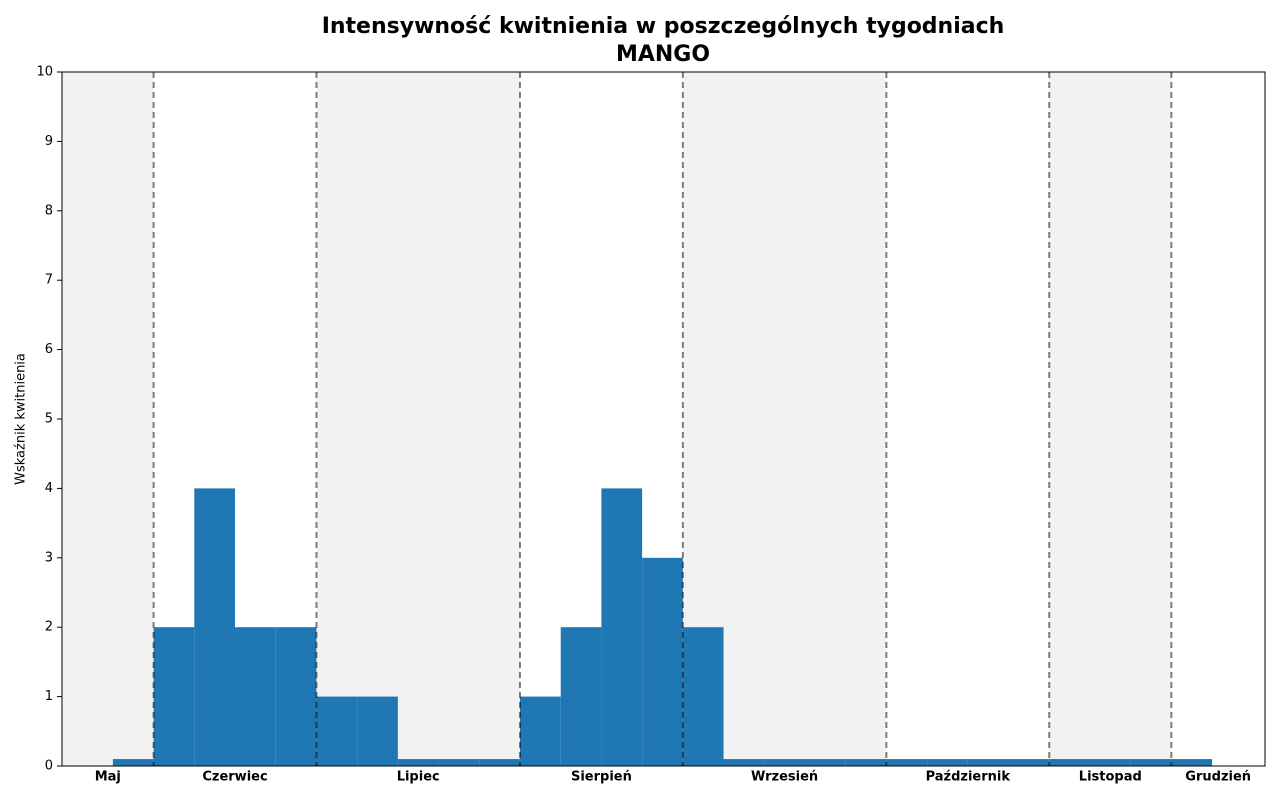 This screenshot has width=1280, height=800. Describe the element at coordinates (49, 210) in the screenshot. I see `y-tick-label: 8` at that location.